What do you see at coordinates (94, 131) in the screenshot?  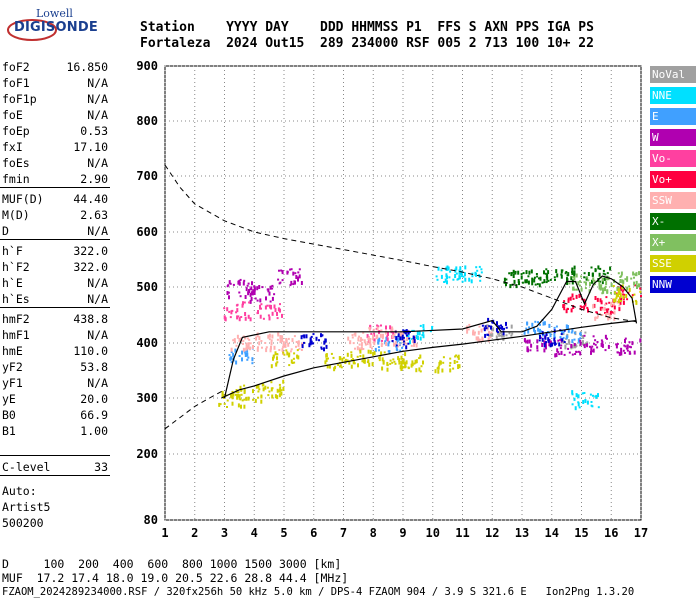 I see `param-value: 0.53` at bounding box center [94, 131].